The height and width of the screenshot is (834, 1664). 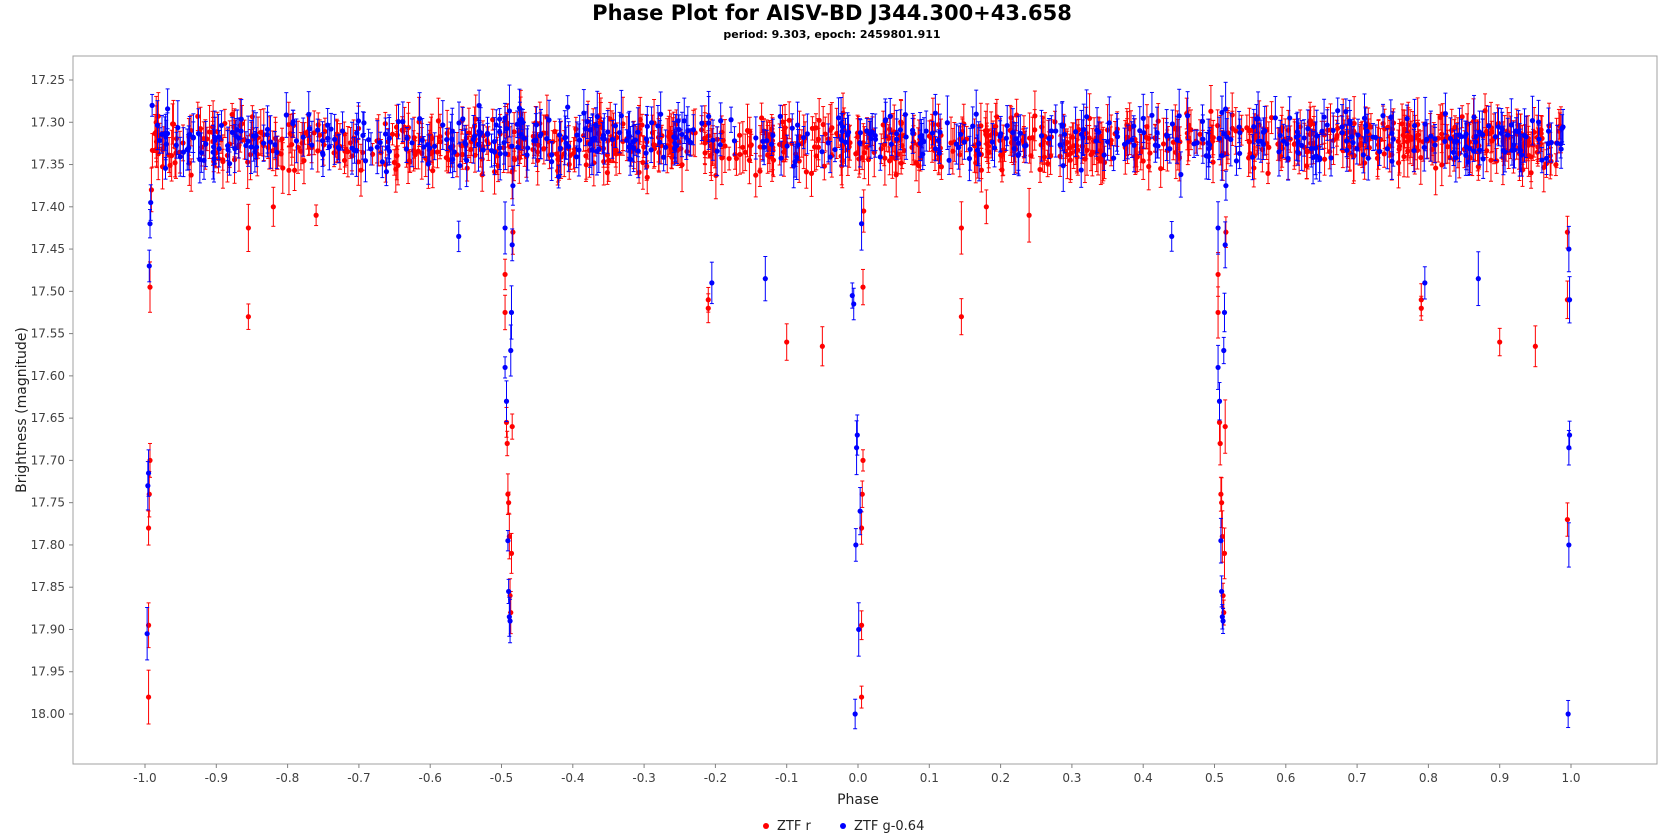 I want to click on x-tick-label: -0.7, so click(x=358, y=778).